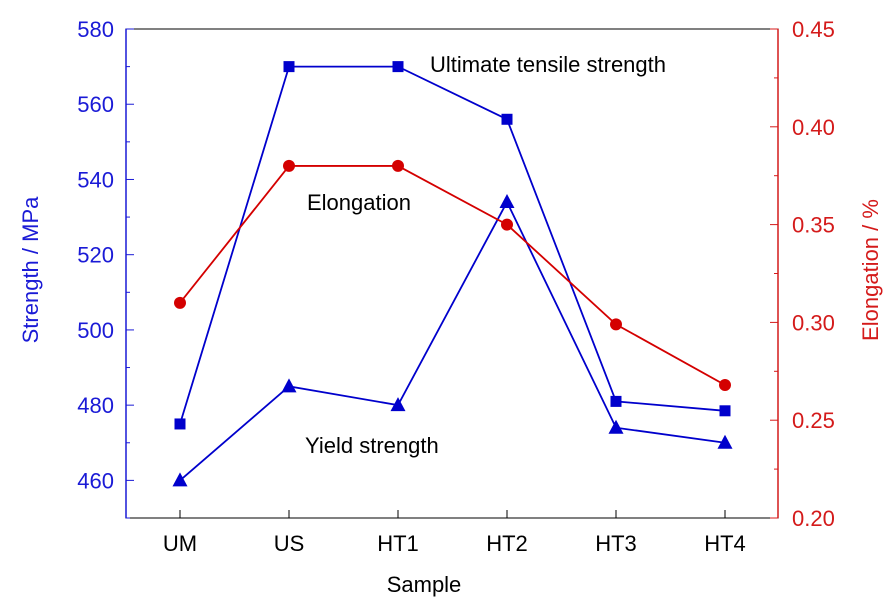  Describe the element at coordinates (424, 584) in the screenshot. I see `x-axis-title: Sample` at that location.